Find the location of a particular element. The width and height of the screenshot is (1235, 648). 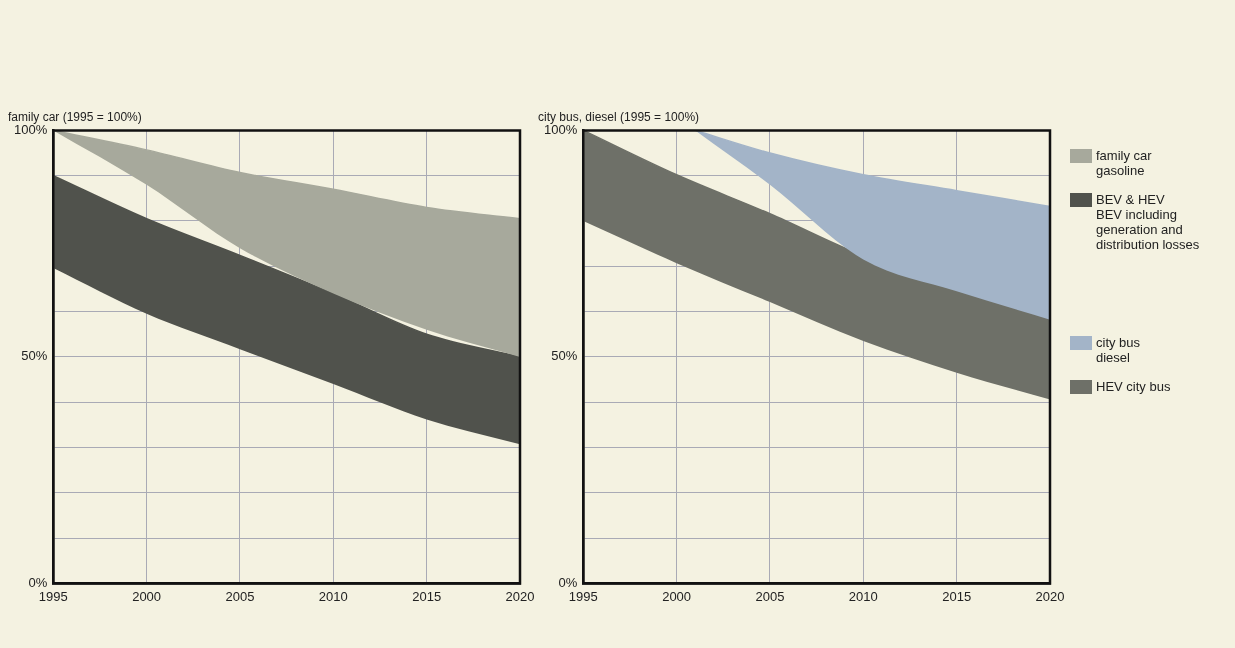

legend-label: family car gasoline is located at coordinates (1124, 163).